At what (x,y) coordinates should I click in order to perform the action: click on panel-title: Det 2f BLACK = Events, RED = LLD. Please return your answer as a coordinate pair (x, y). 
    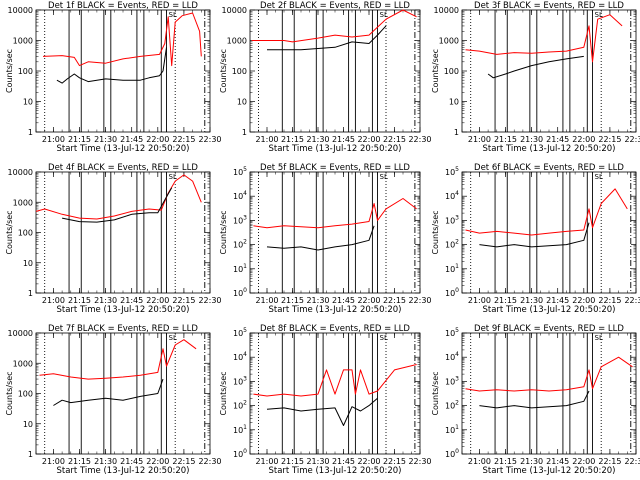
    Looking at the image, I should click on (335, 6).